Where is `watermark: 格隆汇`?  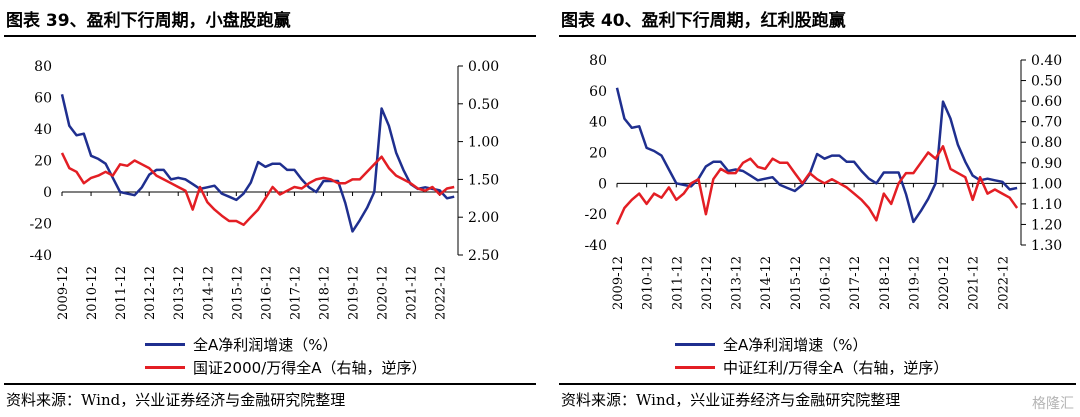
watermark: 格隆汇 is located at coordinates (1053, 404).